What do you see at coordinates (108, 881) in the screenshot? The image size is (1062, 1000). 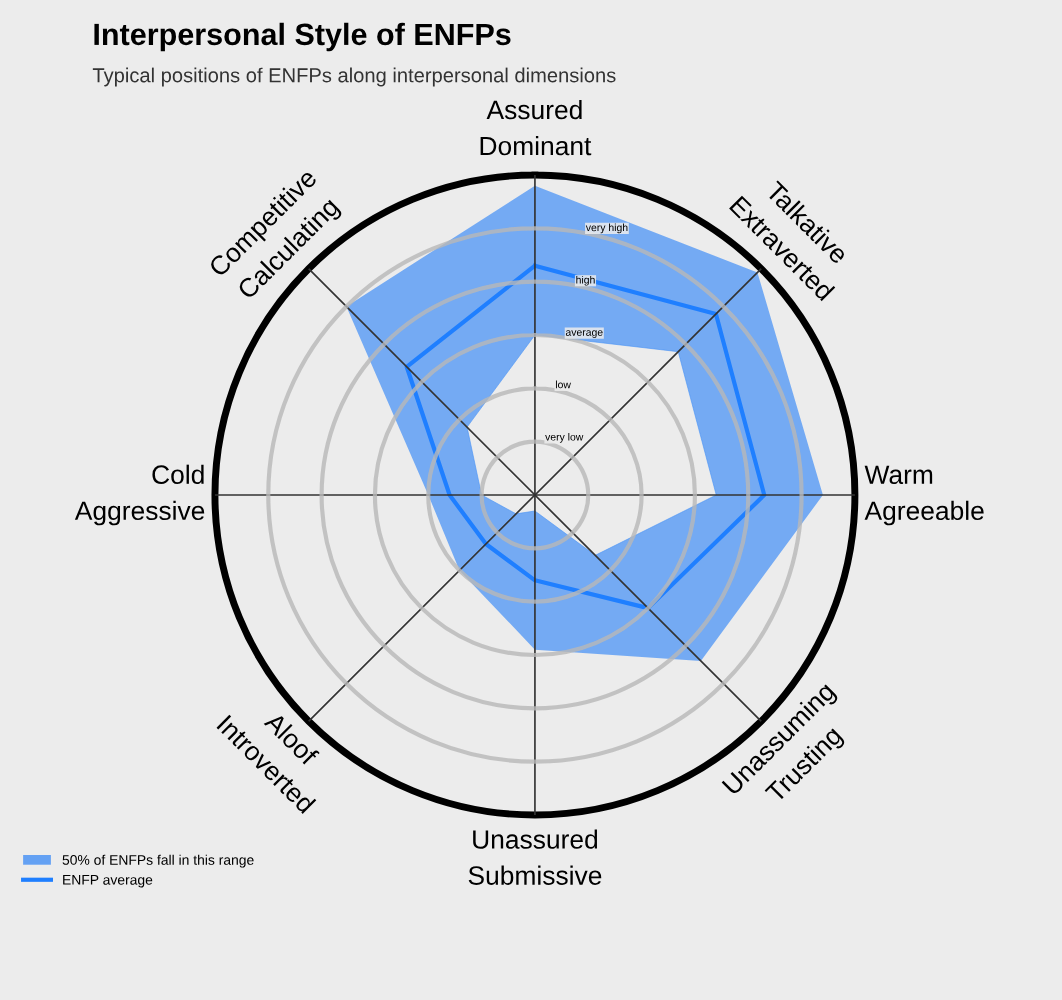 I see `legend-label: ENFP average` at bounding box center [108, 881].